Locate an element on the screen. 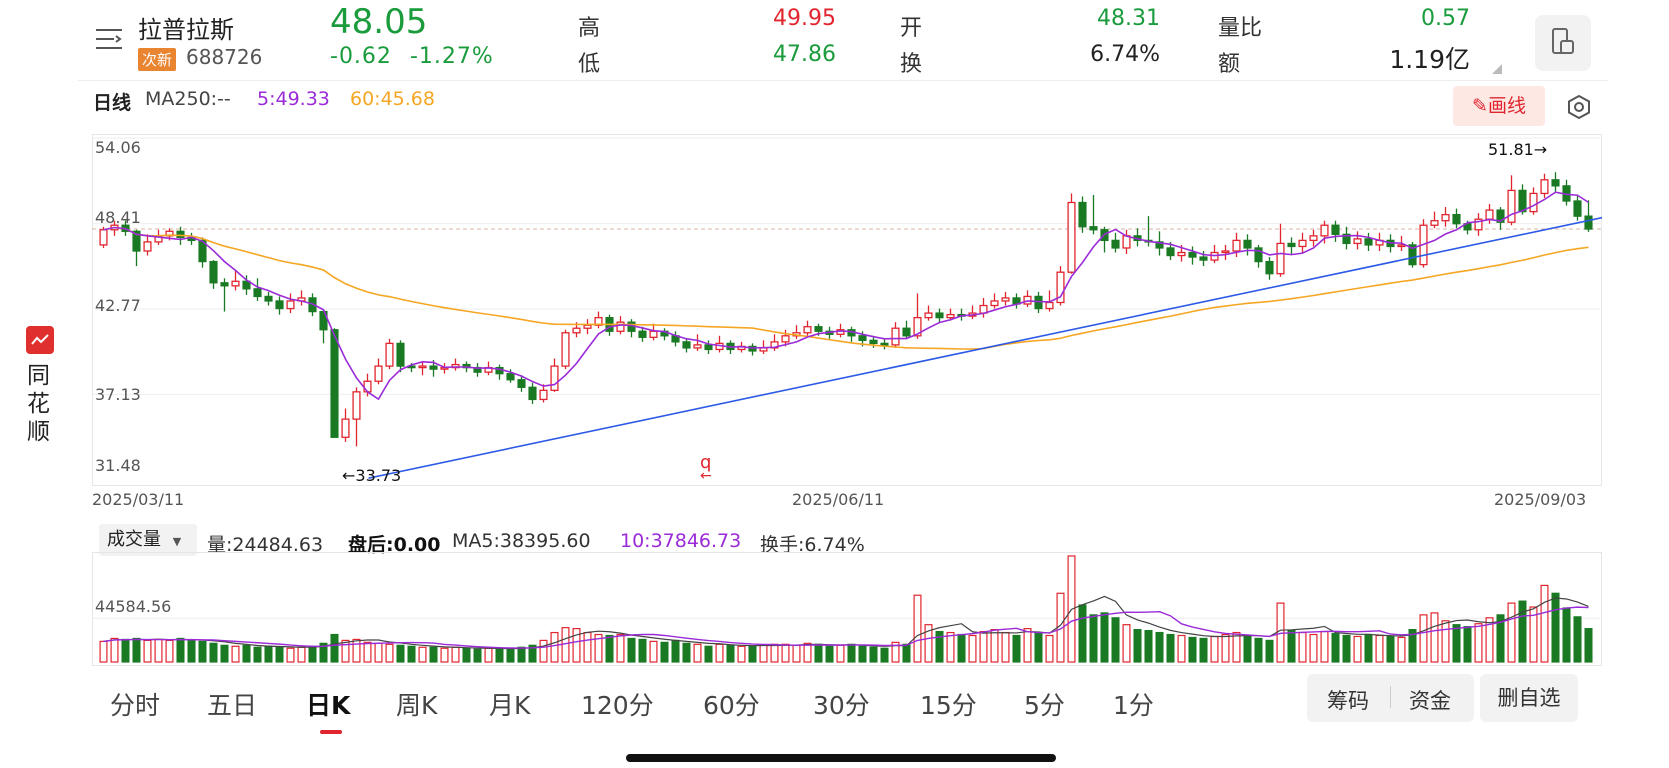 The height and width of the screenshot is (768, 1669). change-amount: -0.62 is located at coordinates (361, 56).